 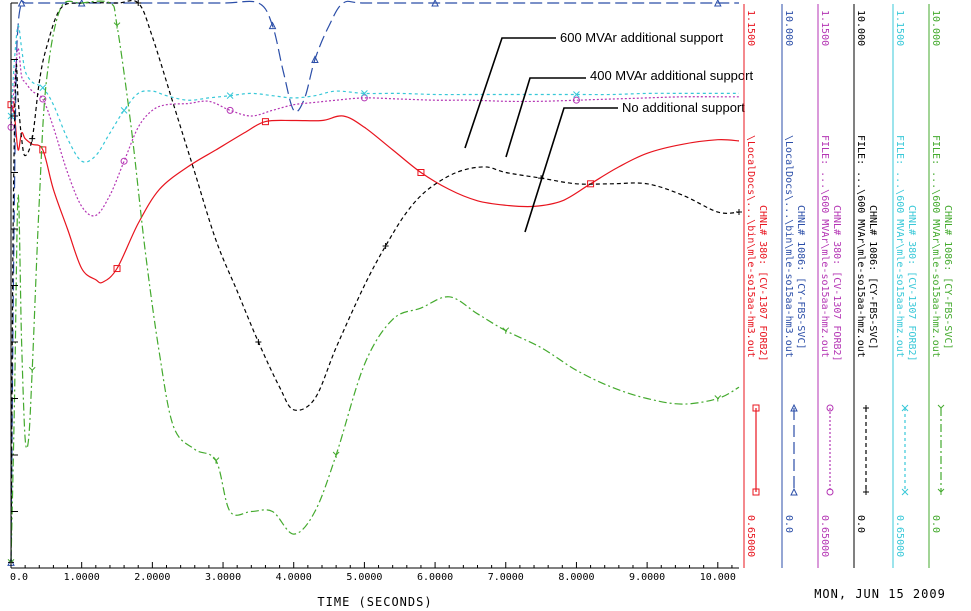 What do you see at coordinates (364, 577) in the screenshot?
I see `x-tick-label: 5.0000` at bounding box center [364, 577].